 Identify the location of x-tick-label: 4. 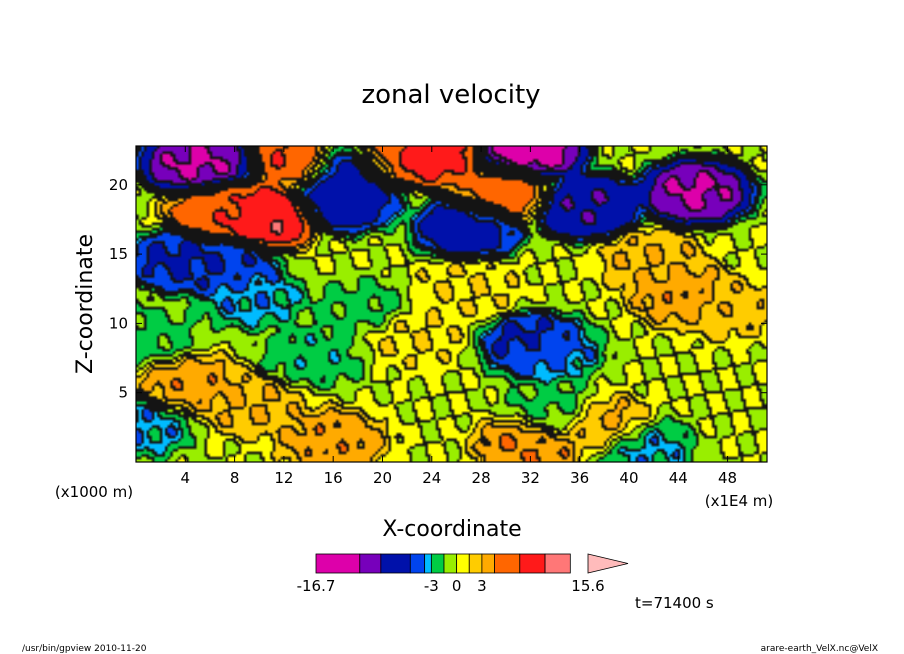
(186, 478).